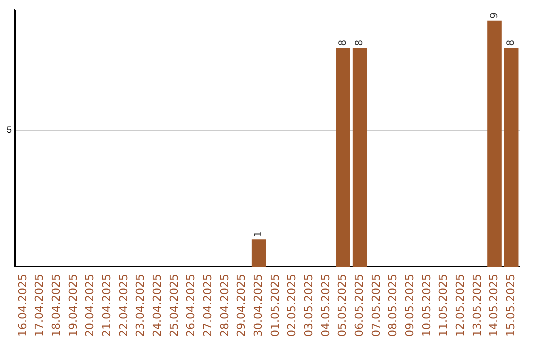  I want to click on data-label: 1, so click(259, 234).